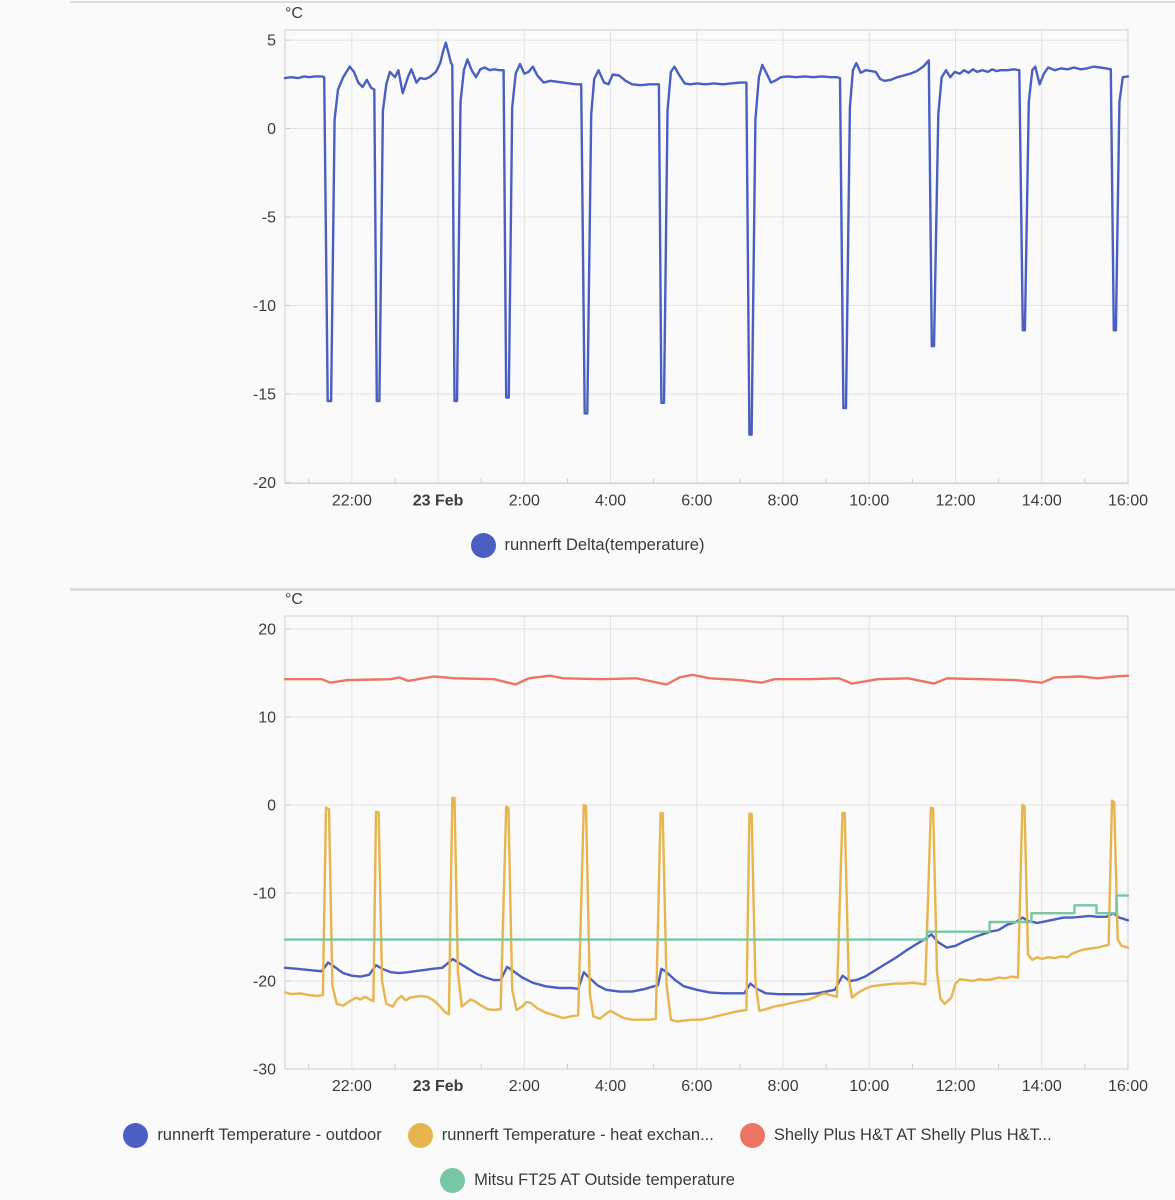 The height and width of the screenshot is (1200, 1175). What do you see at coordinates (269, 218) in the screenshot?
I see `y-tick-label: -5` at bounding box center [269, 218].